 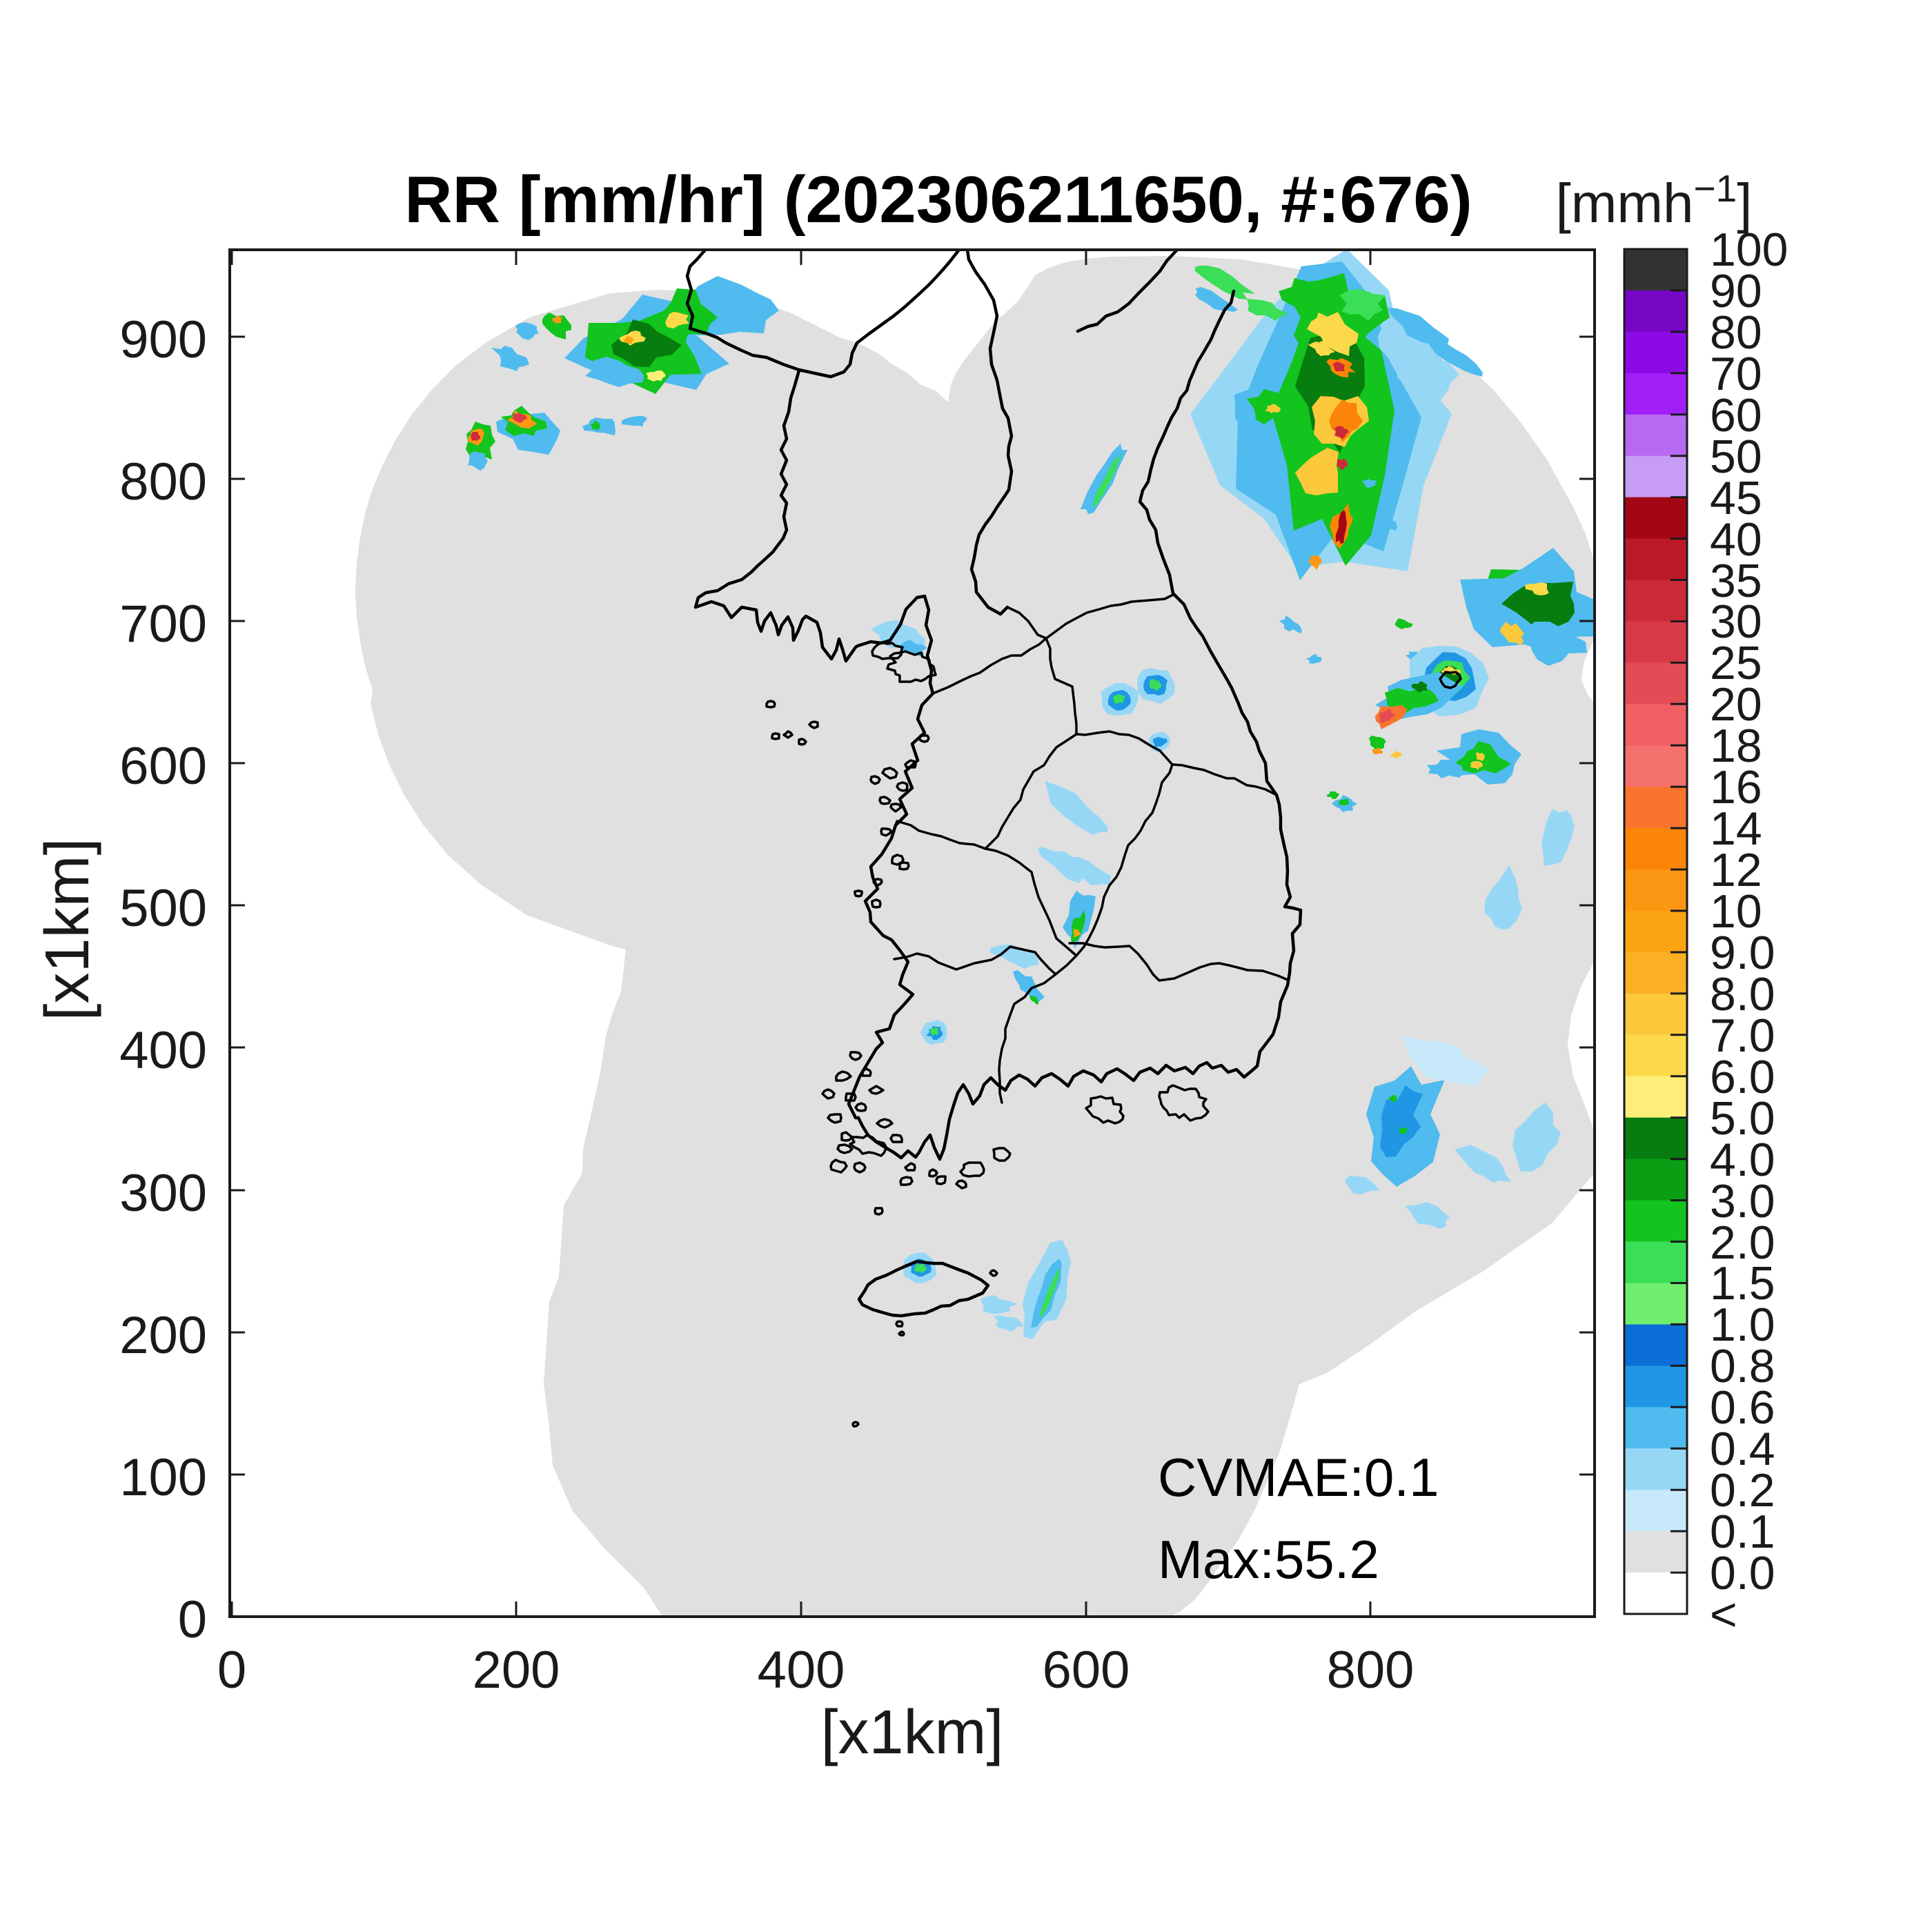 What do you see at coordinates (1736, 746) in the screenshot?
I see `svg-text: 18` at bounding box center [1736, 746].